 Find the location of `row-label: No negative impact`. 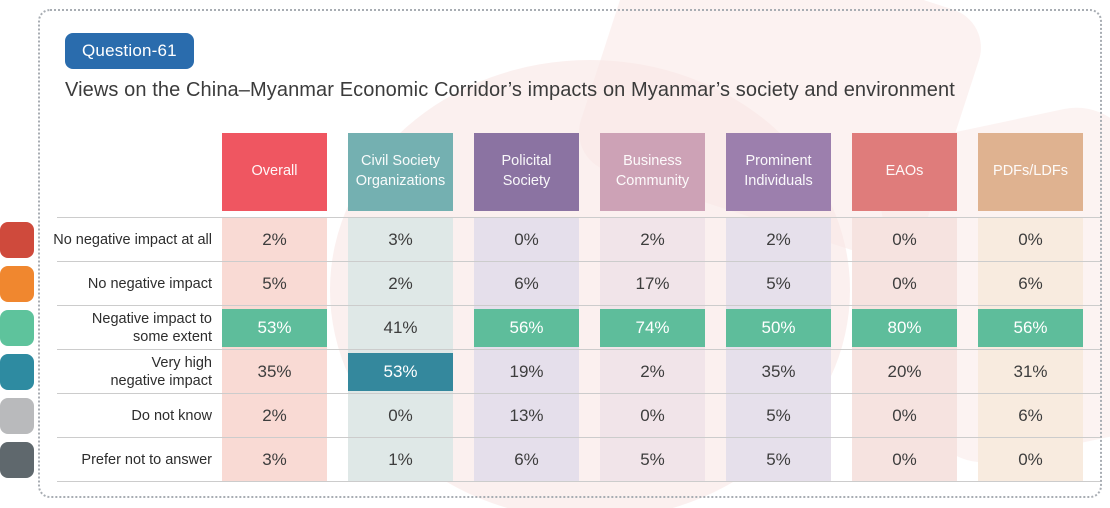

row-label: No negative impact is located at coordinates (149, 283).